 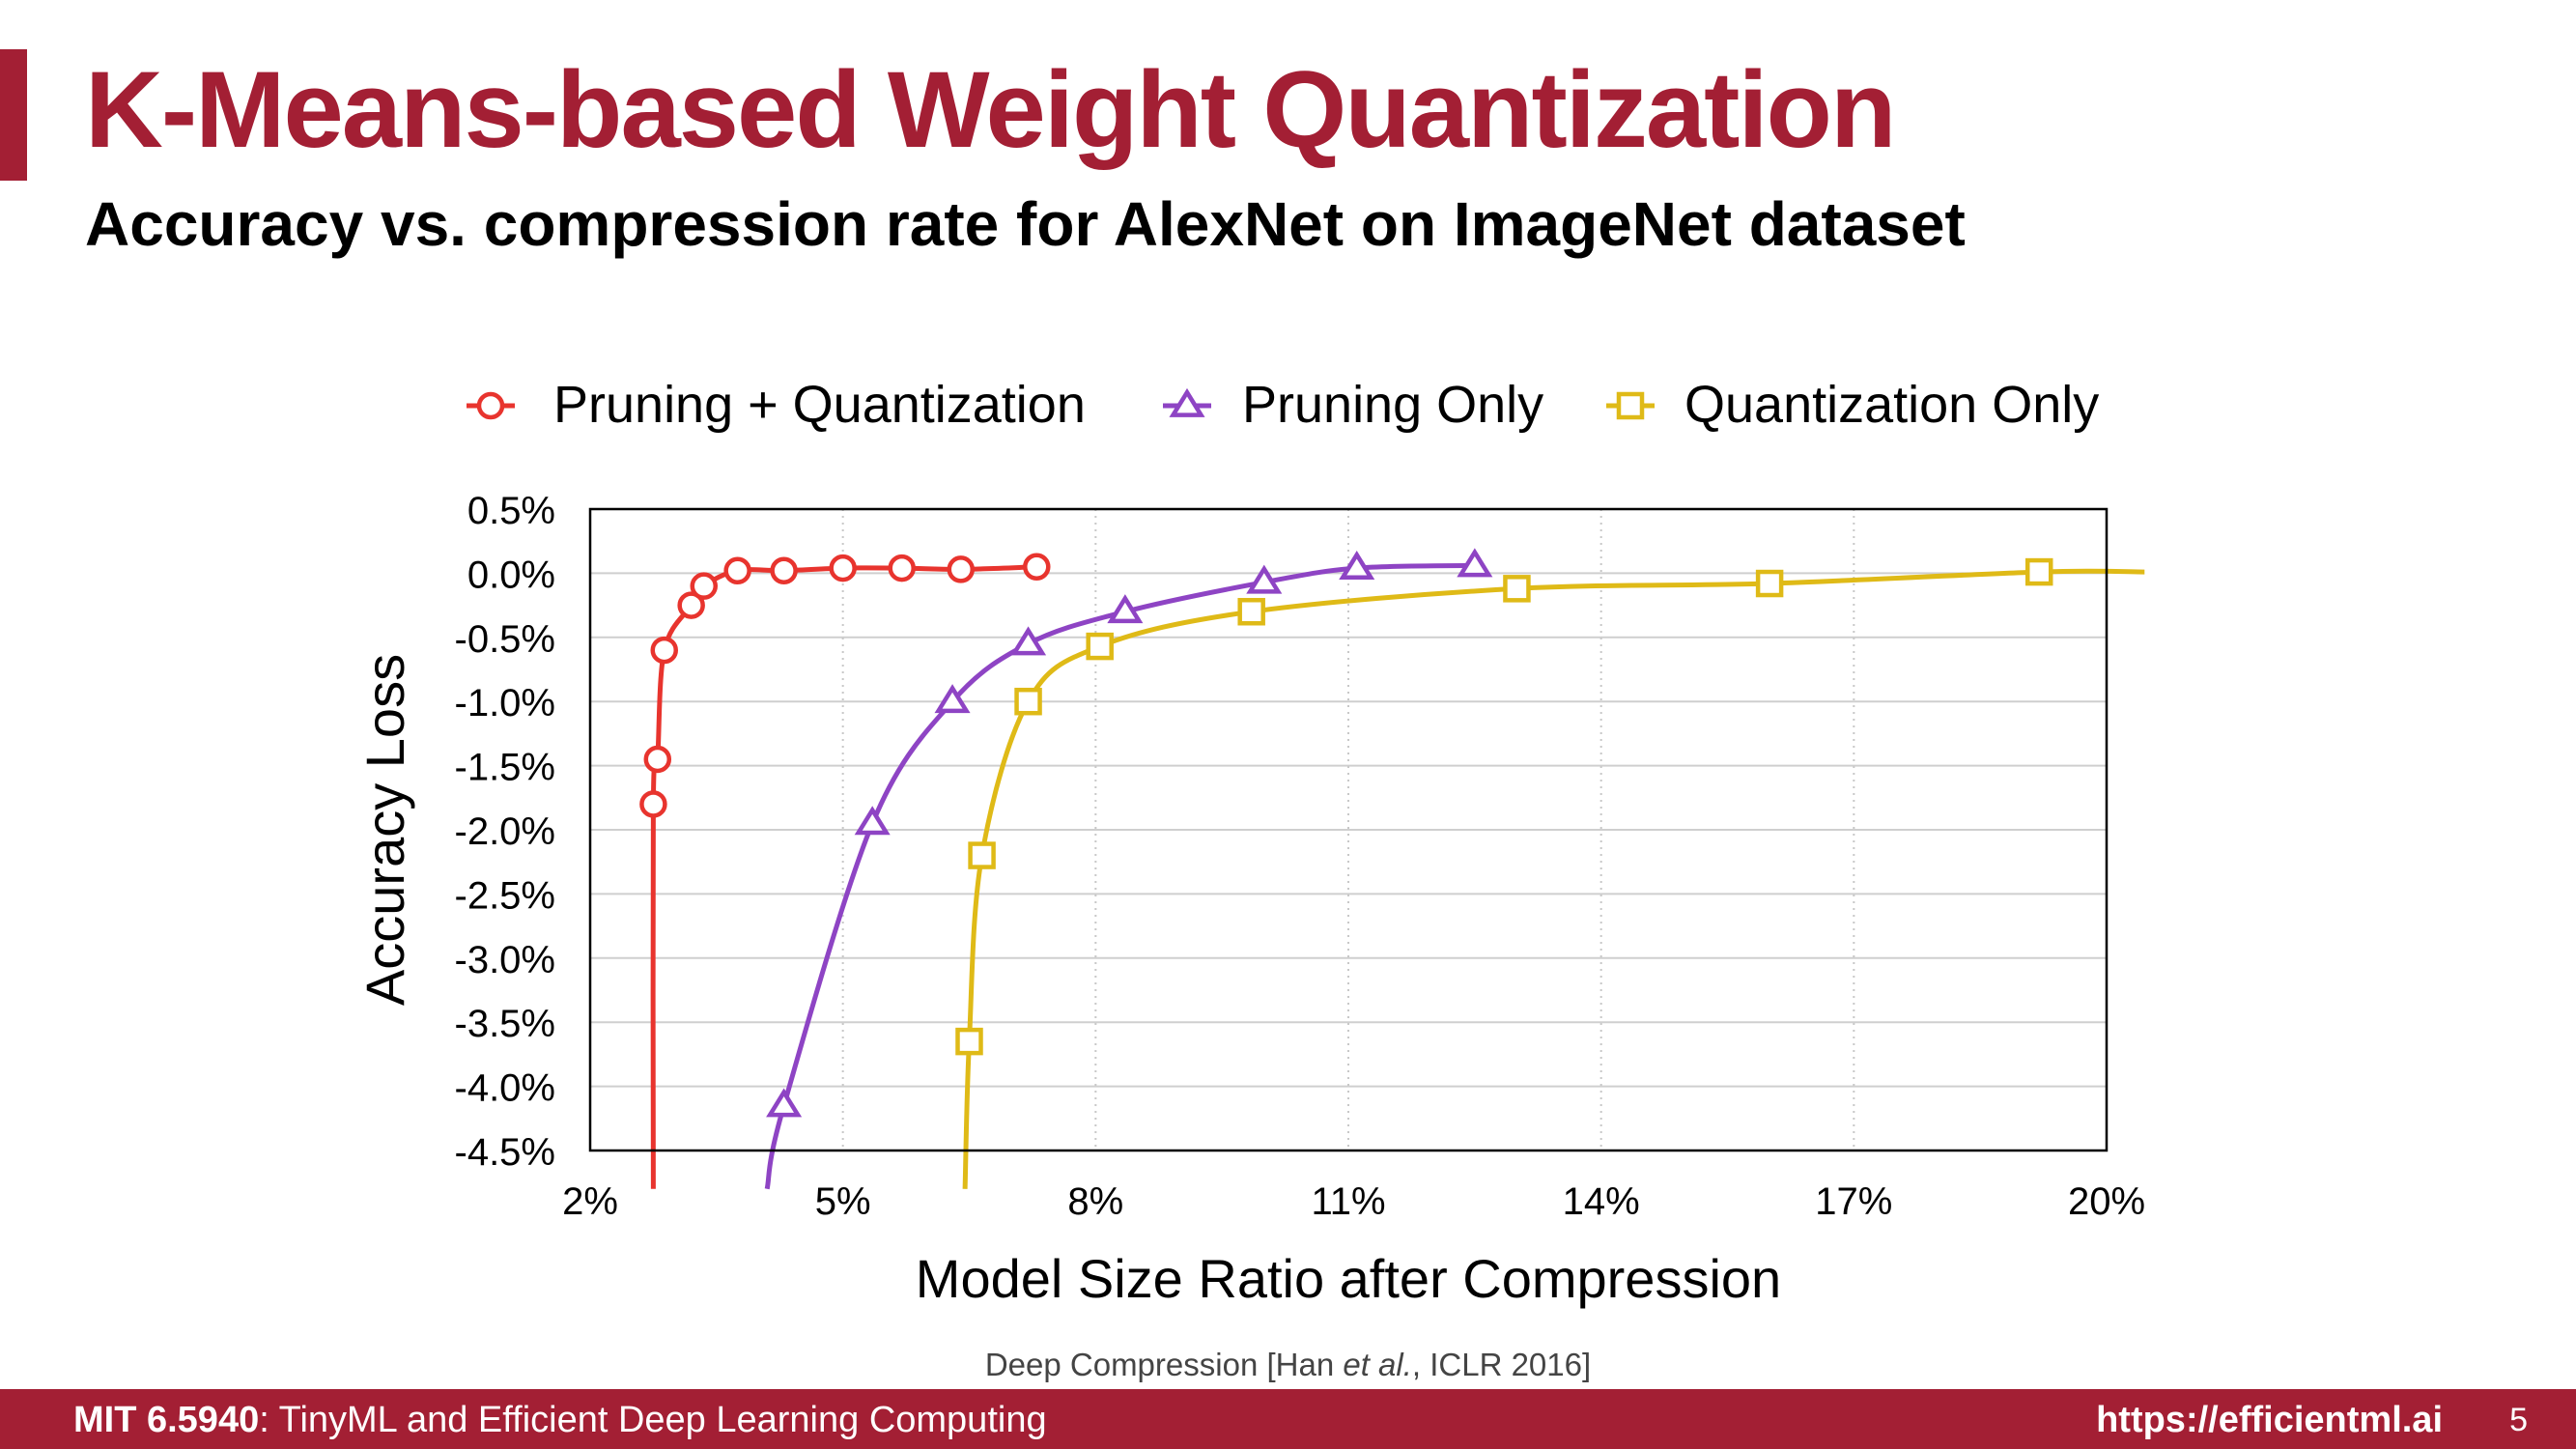 What do you see at coordinates (1853, 1201) in the screenshot?
I see `x-tick-label: 17%` at bounding box center [1853, 1201].